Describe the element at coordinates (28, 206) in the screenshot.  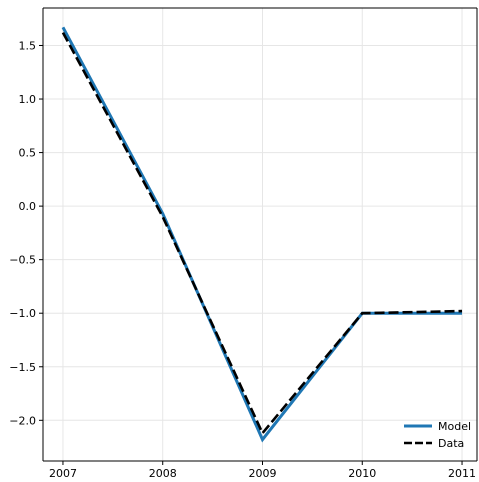
I see `y-tick-label: 0.0` at that location.